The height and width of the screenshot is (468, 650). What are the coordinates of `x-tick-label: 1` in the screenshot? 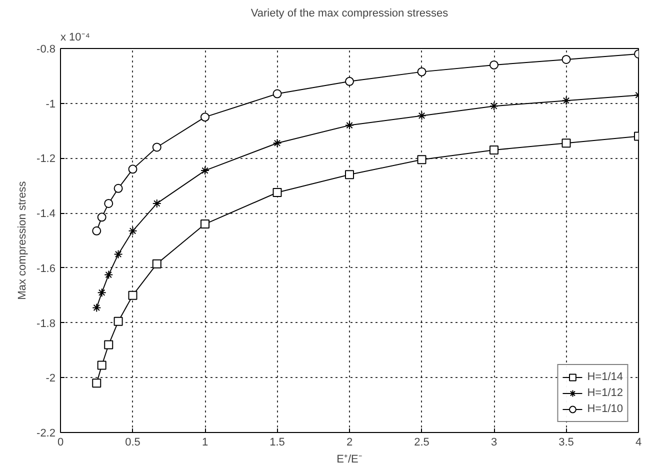 It's located at (205, 442).